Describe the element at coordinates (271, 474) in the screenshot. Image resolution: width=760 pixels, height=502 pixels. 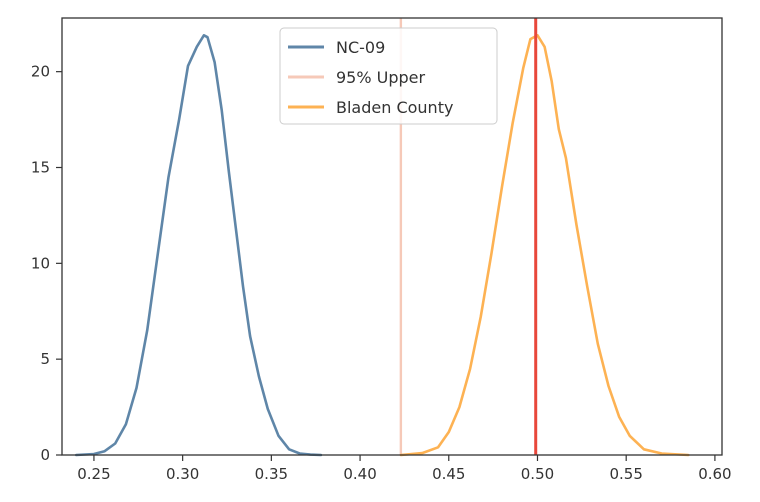
I see `x-tick-label: 0.35` at that location.